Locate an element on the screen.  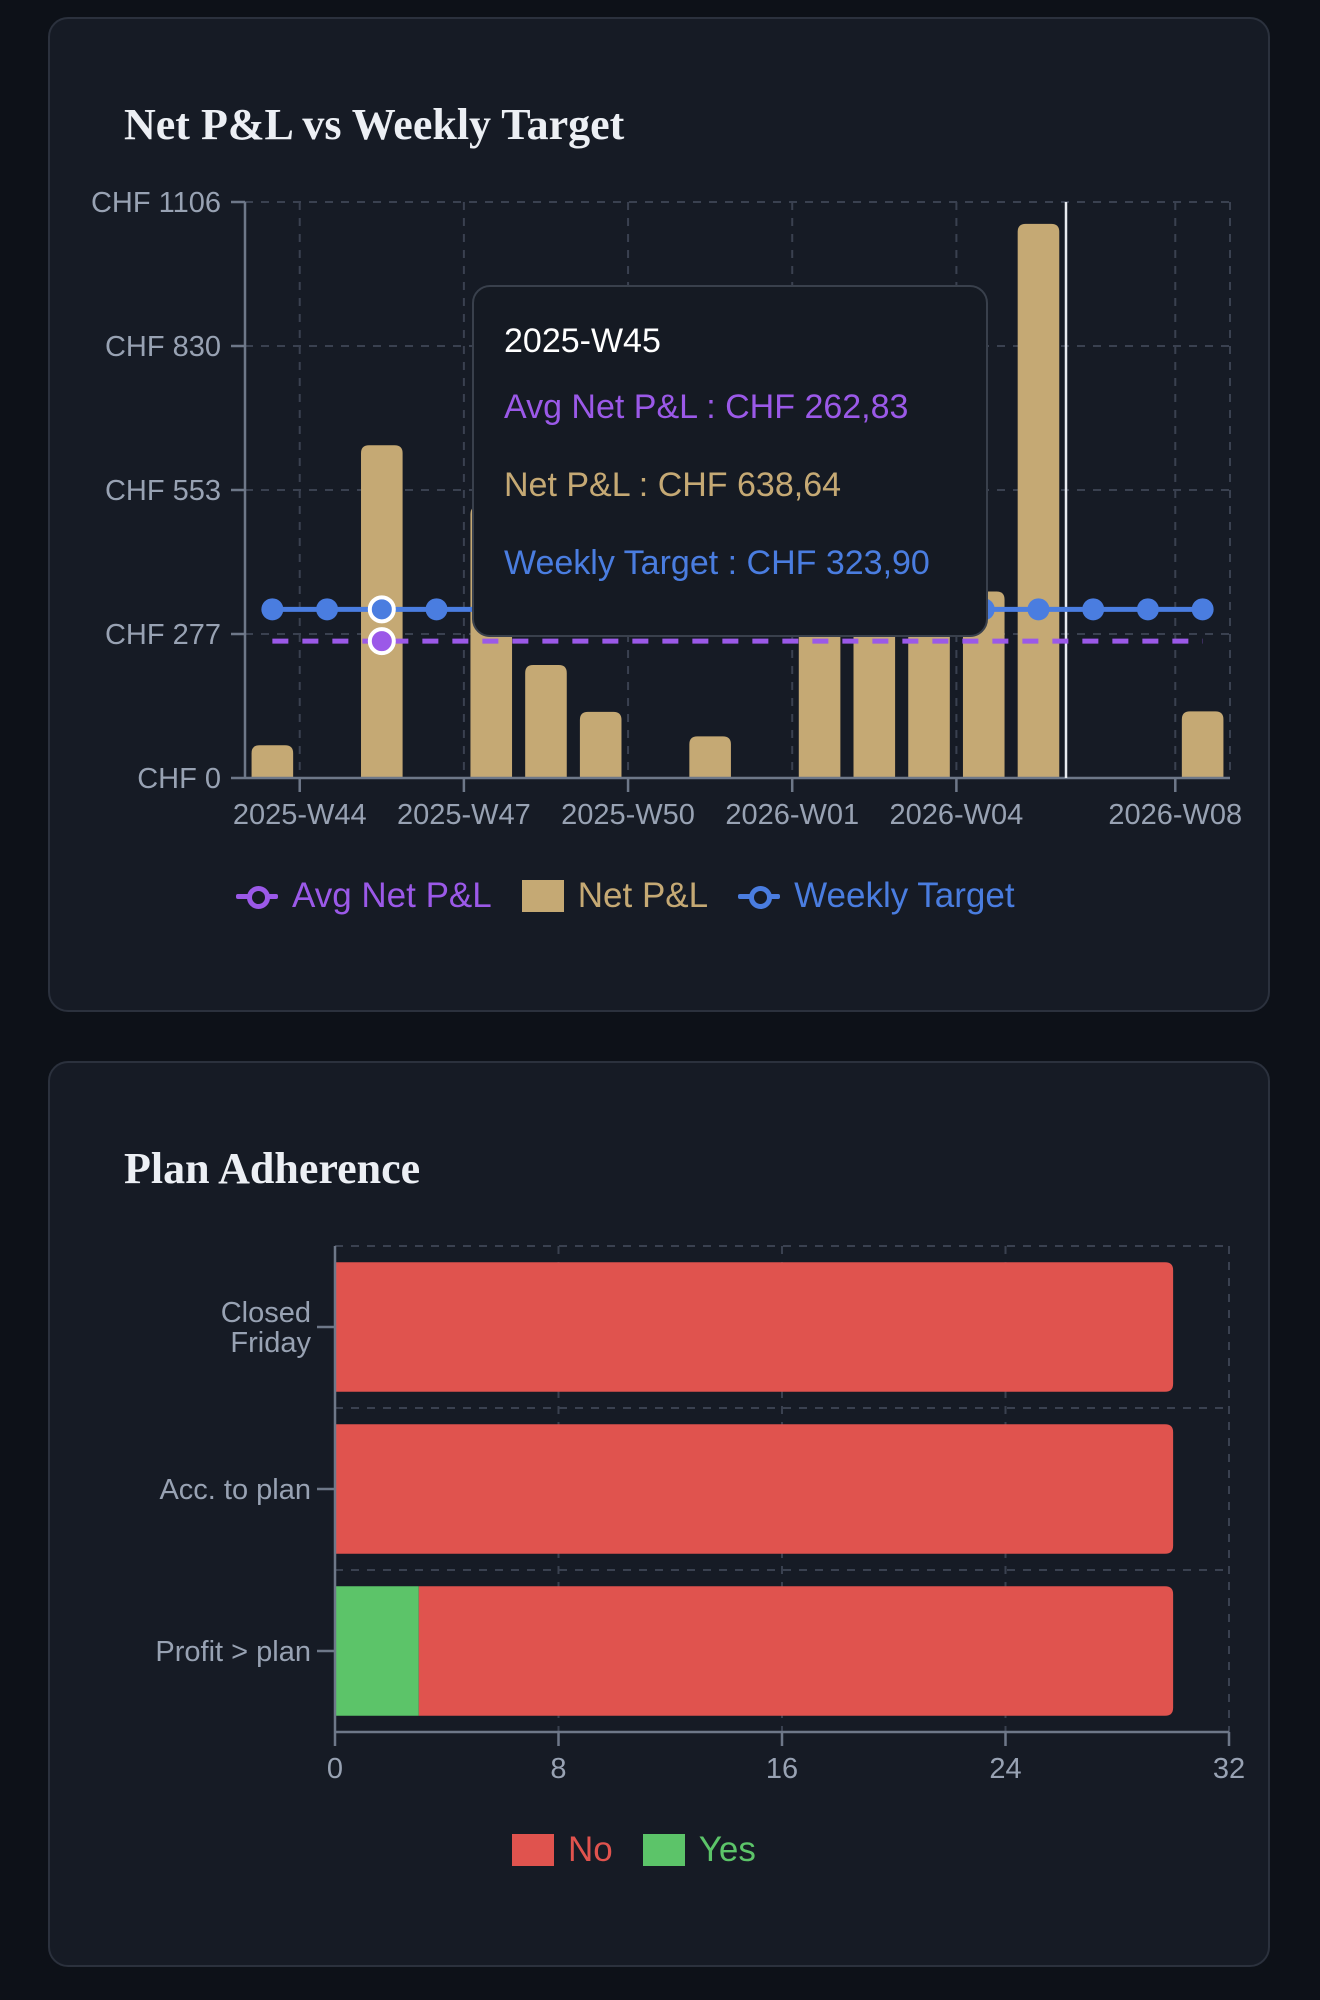
y-tick-label: Profit > plan is located at coordinates (233, 1652).